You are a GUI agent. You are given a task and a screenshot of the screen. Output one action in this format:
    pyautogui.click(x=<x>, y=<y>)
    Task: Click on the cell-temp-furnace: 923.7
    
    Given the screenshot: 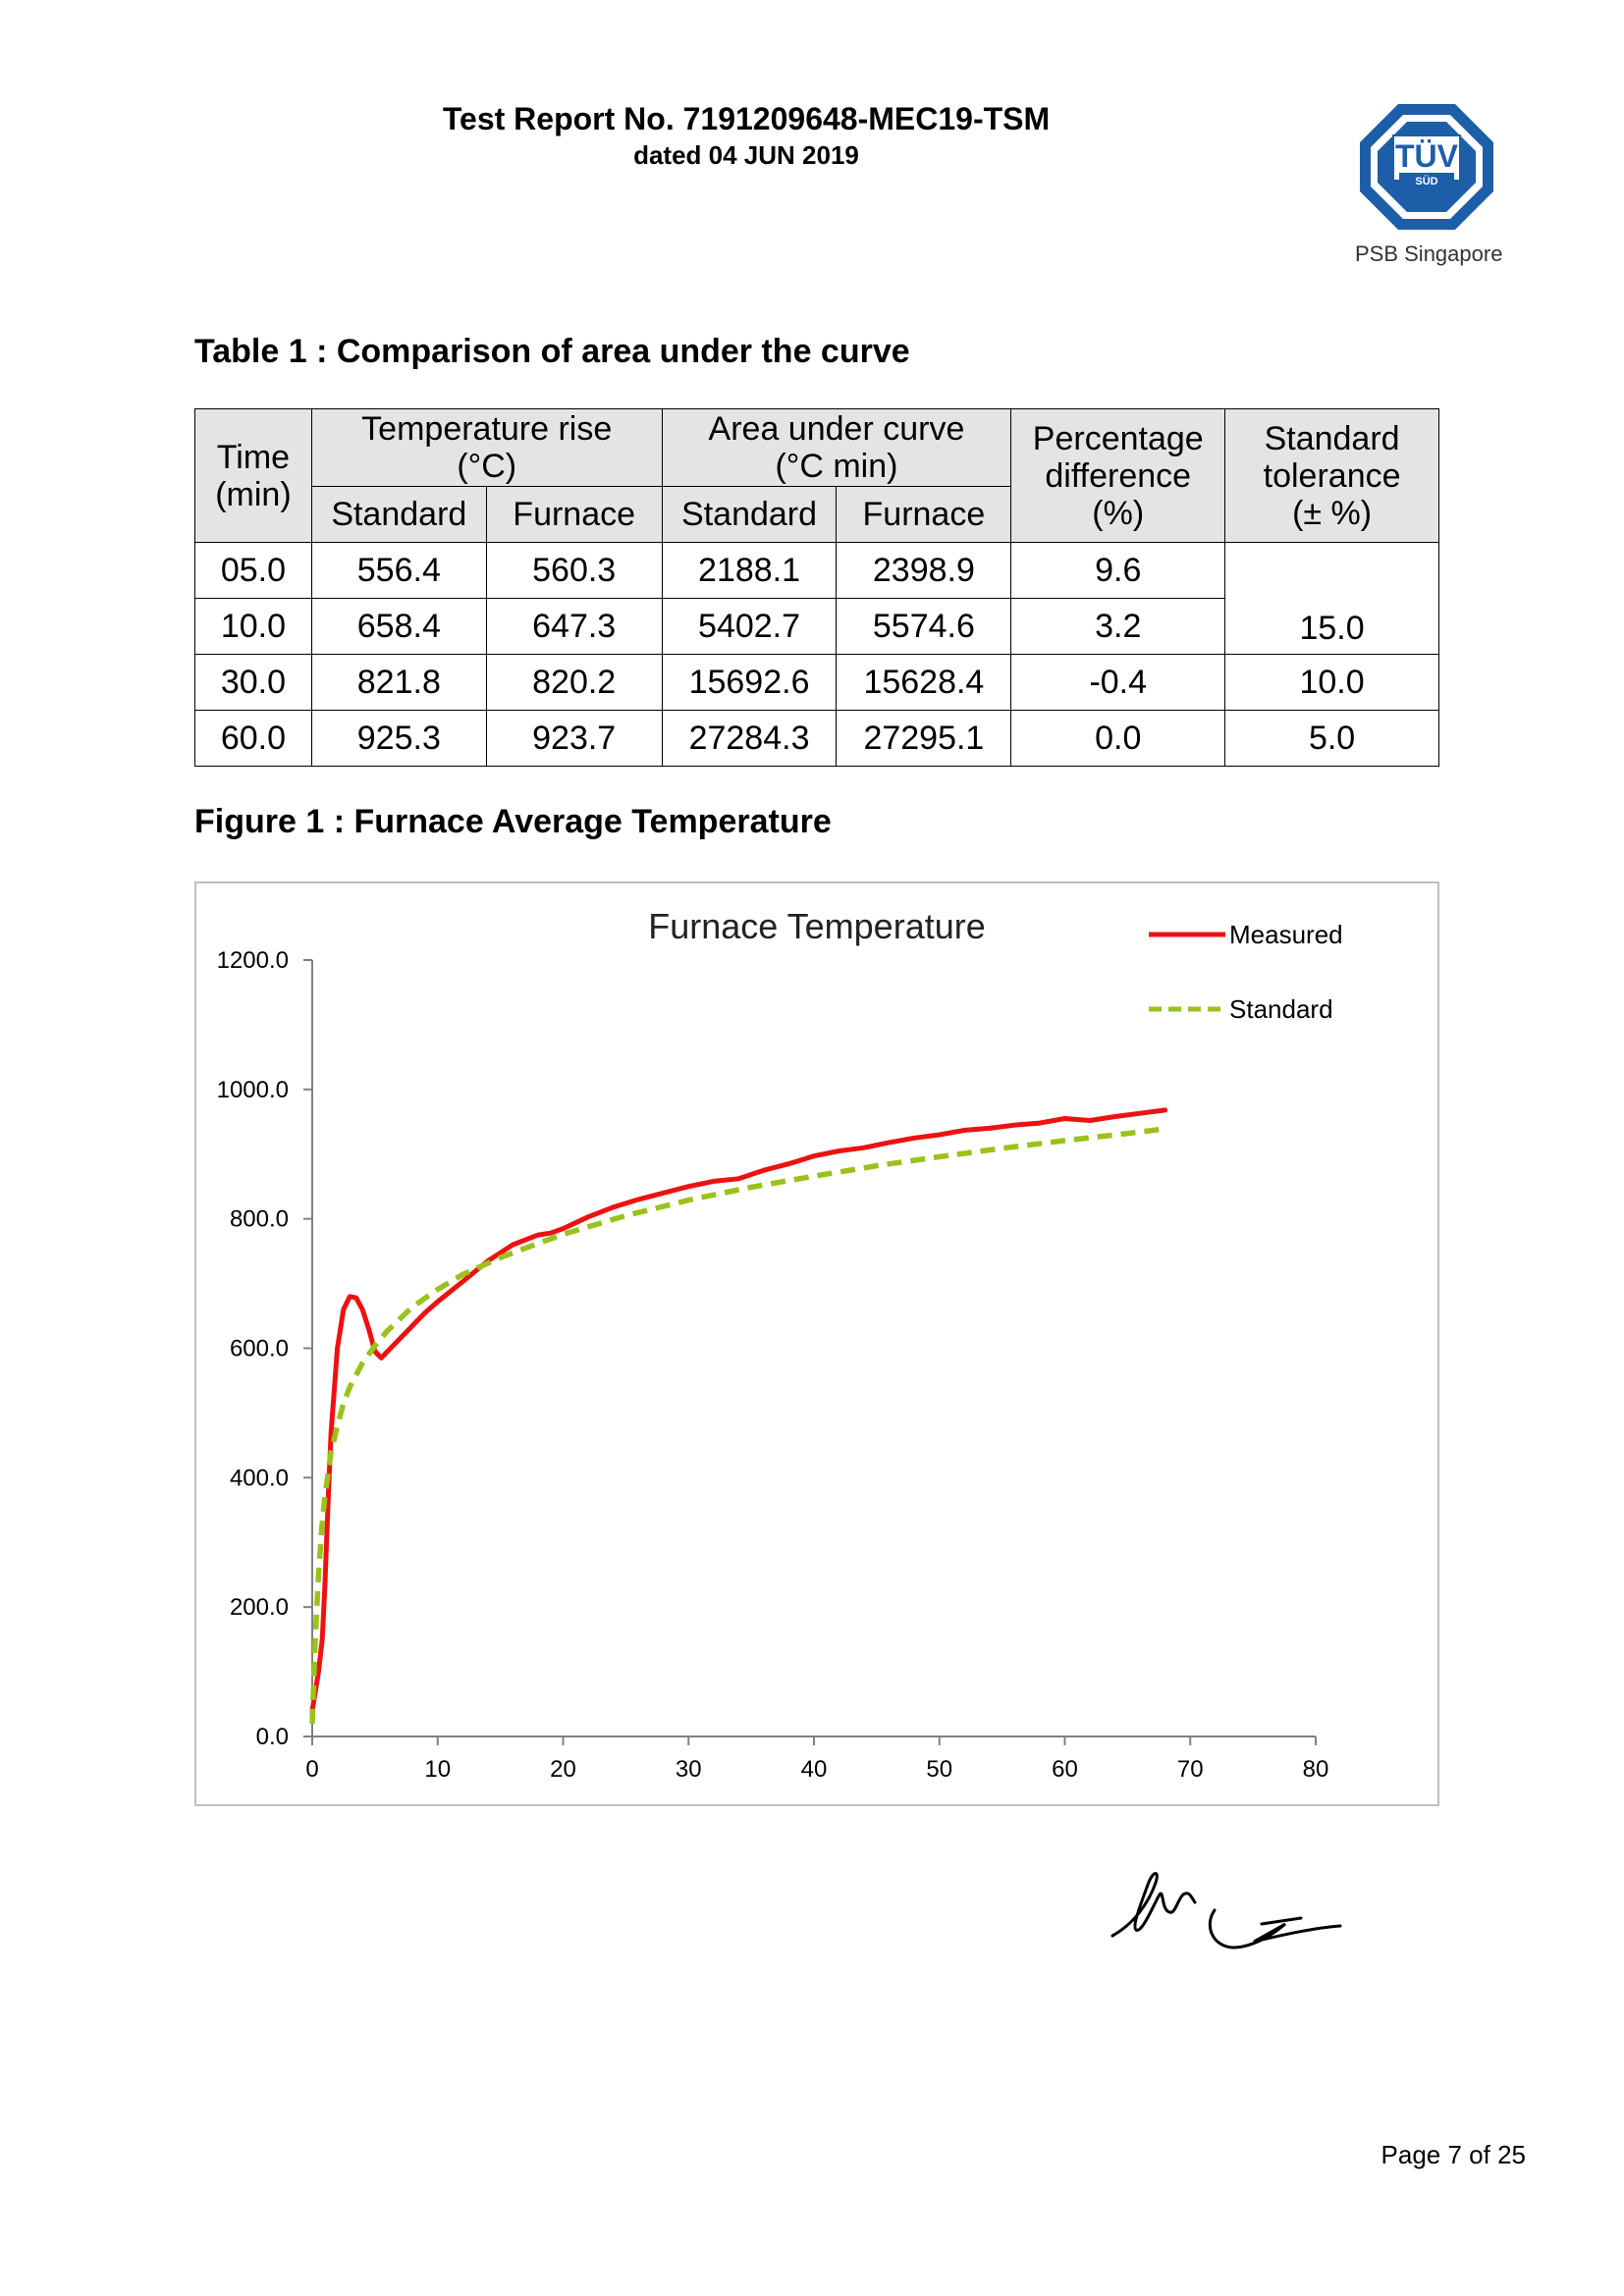 What is the action you would take?
    pyautogui.click(x=574, y=738)
    